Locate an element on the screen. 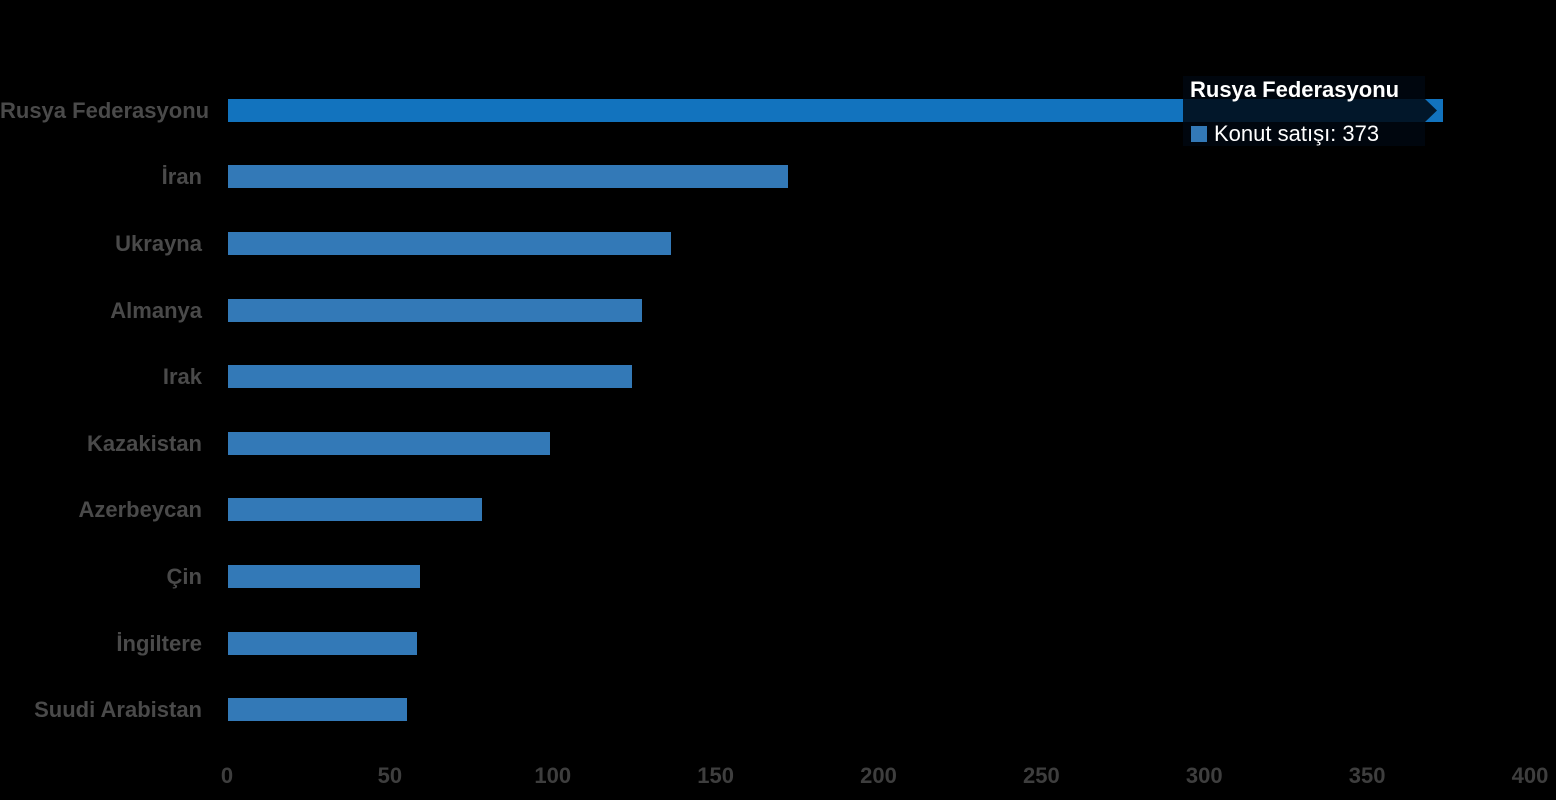  category-label: İran is located at coordinates (181, 177).